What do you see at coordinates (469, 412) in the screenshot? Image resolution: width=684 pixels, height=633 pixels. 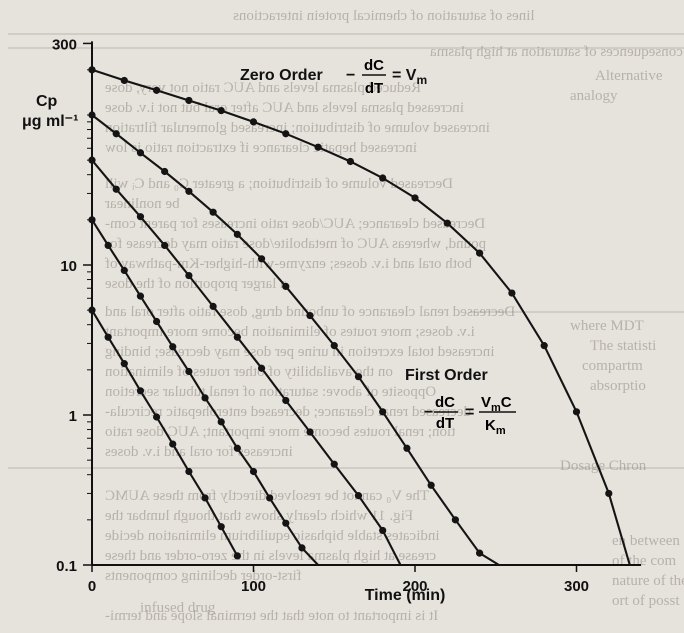 I see `first-order-equals: =` at bounding box center [469, 412].